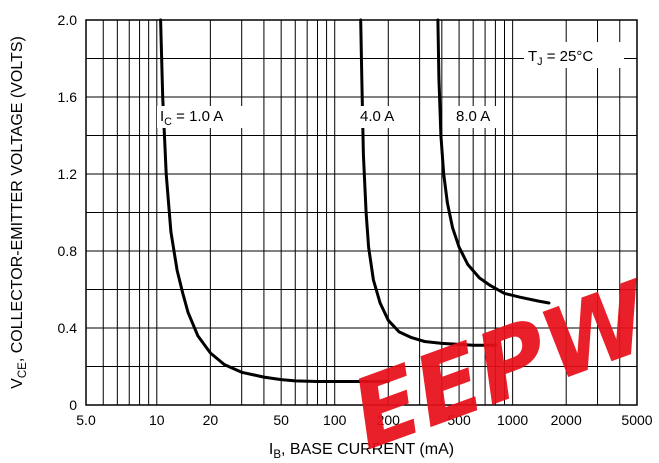 The image size is (659, 463). What do you see at coordinates (473, 116) in the screenshot?
I see `curve-label-3: 8.0 A` at bounding box center [473, 116].